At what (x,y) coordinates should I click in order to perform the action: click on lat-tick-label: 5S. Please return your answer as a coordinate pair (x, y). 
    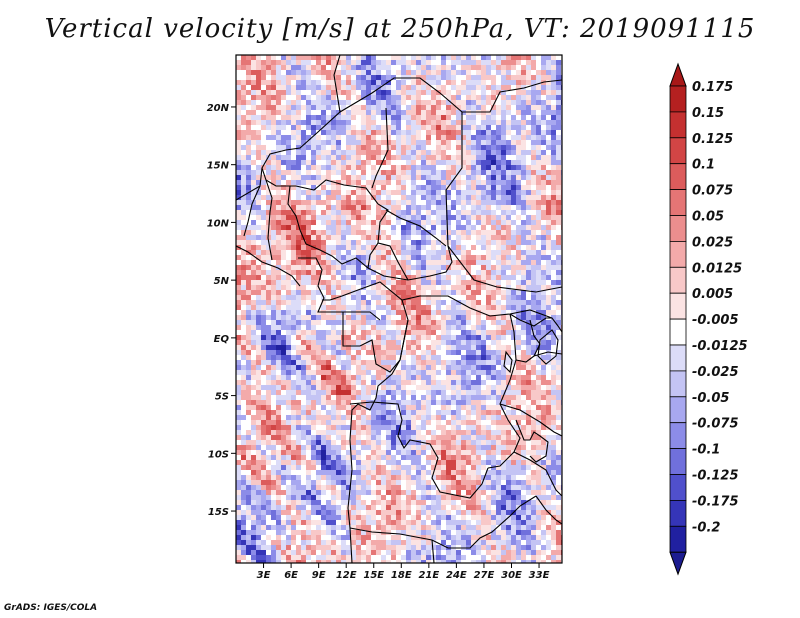
    Looking at the image, I should click on (222, 397).